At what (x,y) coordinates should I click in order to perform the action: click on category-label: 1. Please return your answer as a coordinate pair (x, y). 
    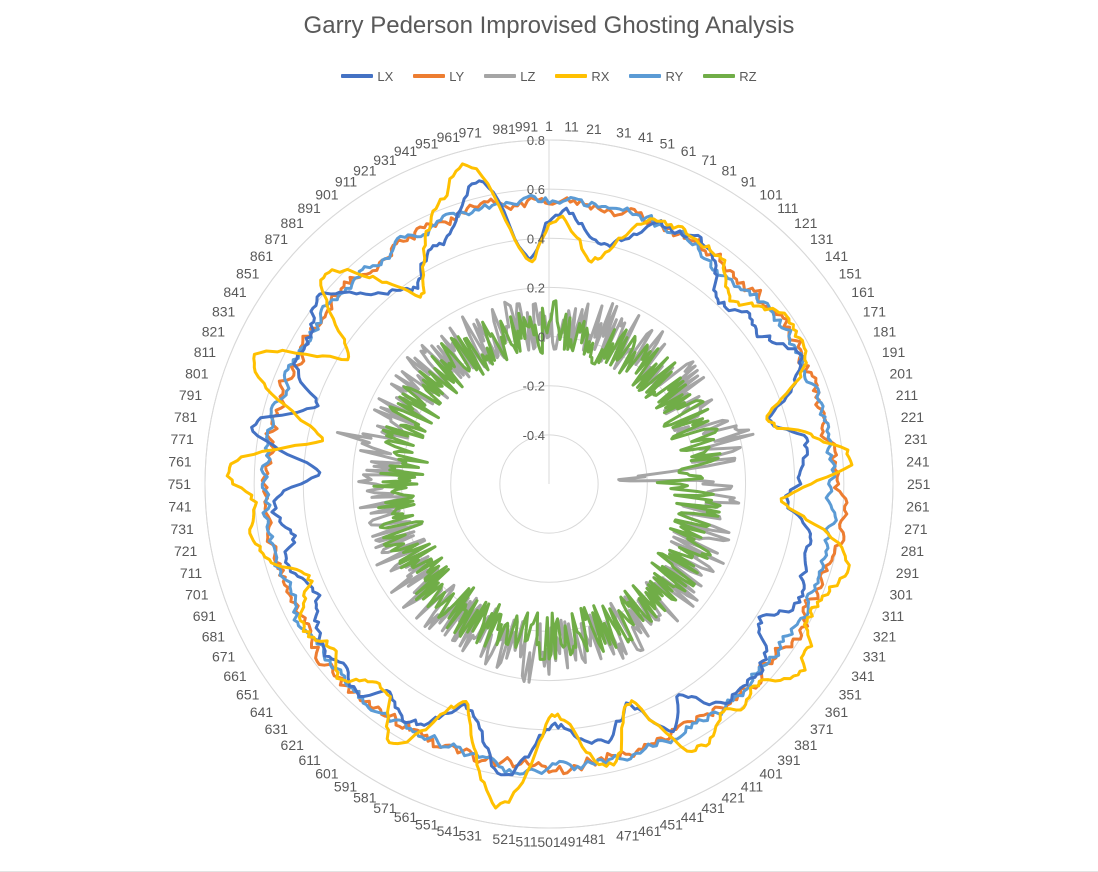
    Looking at the image, I should click on (549, 126).